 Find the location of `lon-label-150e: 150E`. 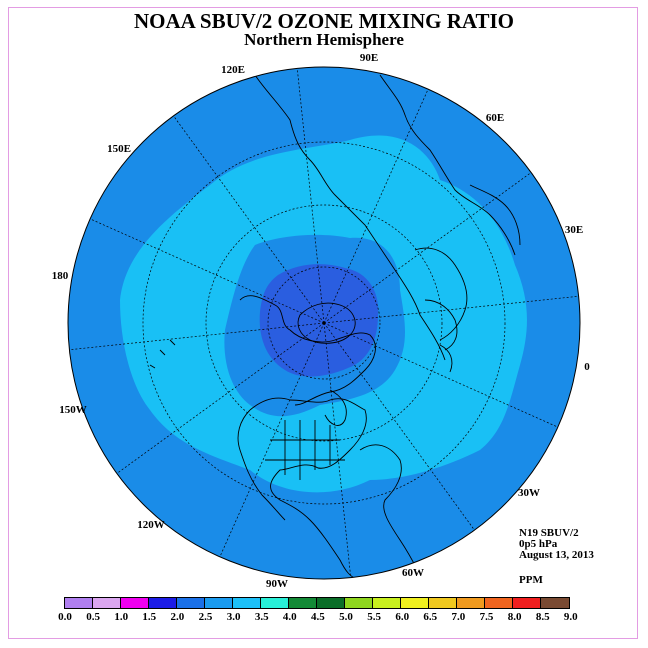

lon-label-150e: 150E is located at coordinates (119, 149).